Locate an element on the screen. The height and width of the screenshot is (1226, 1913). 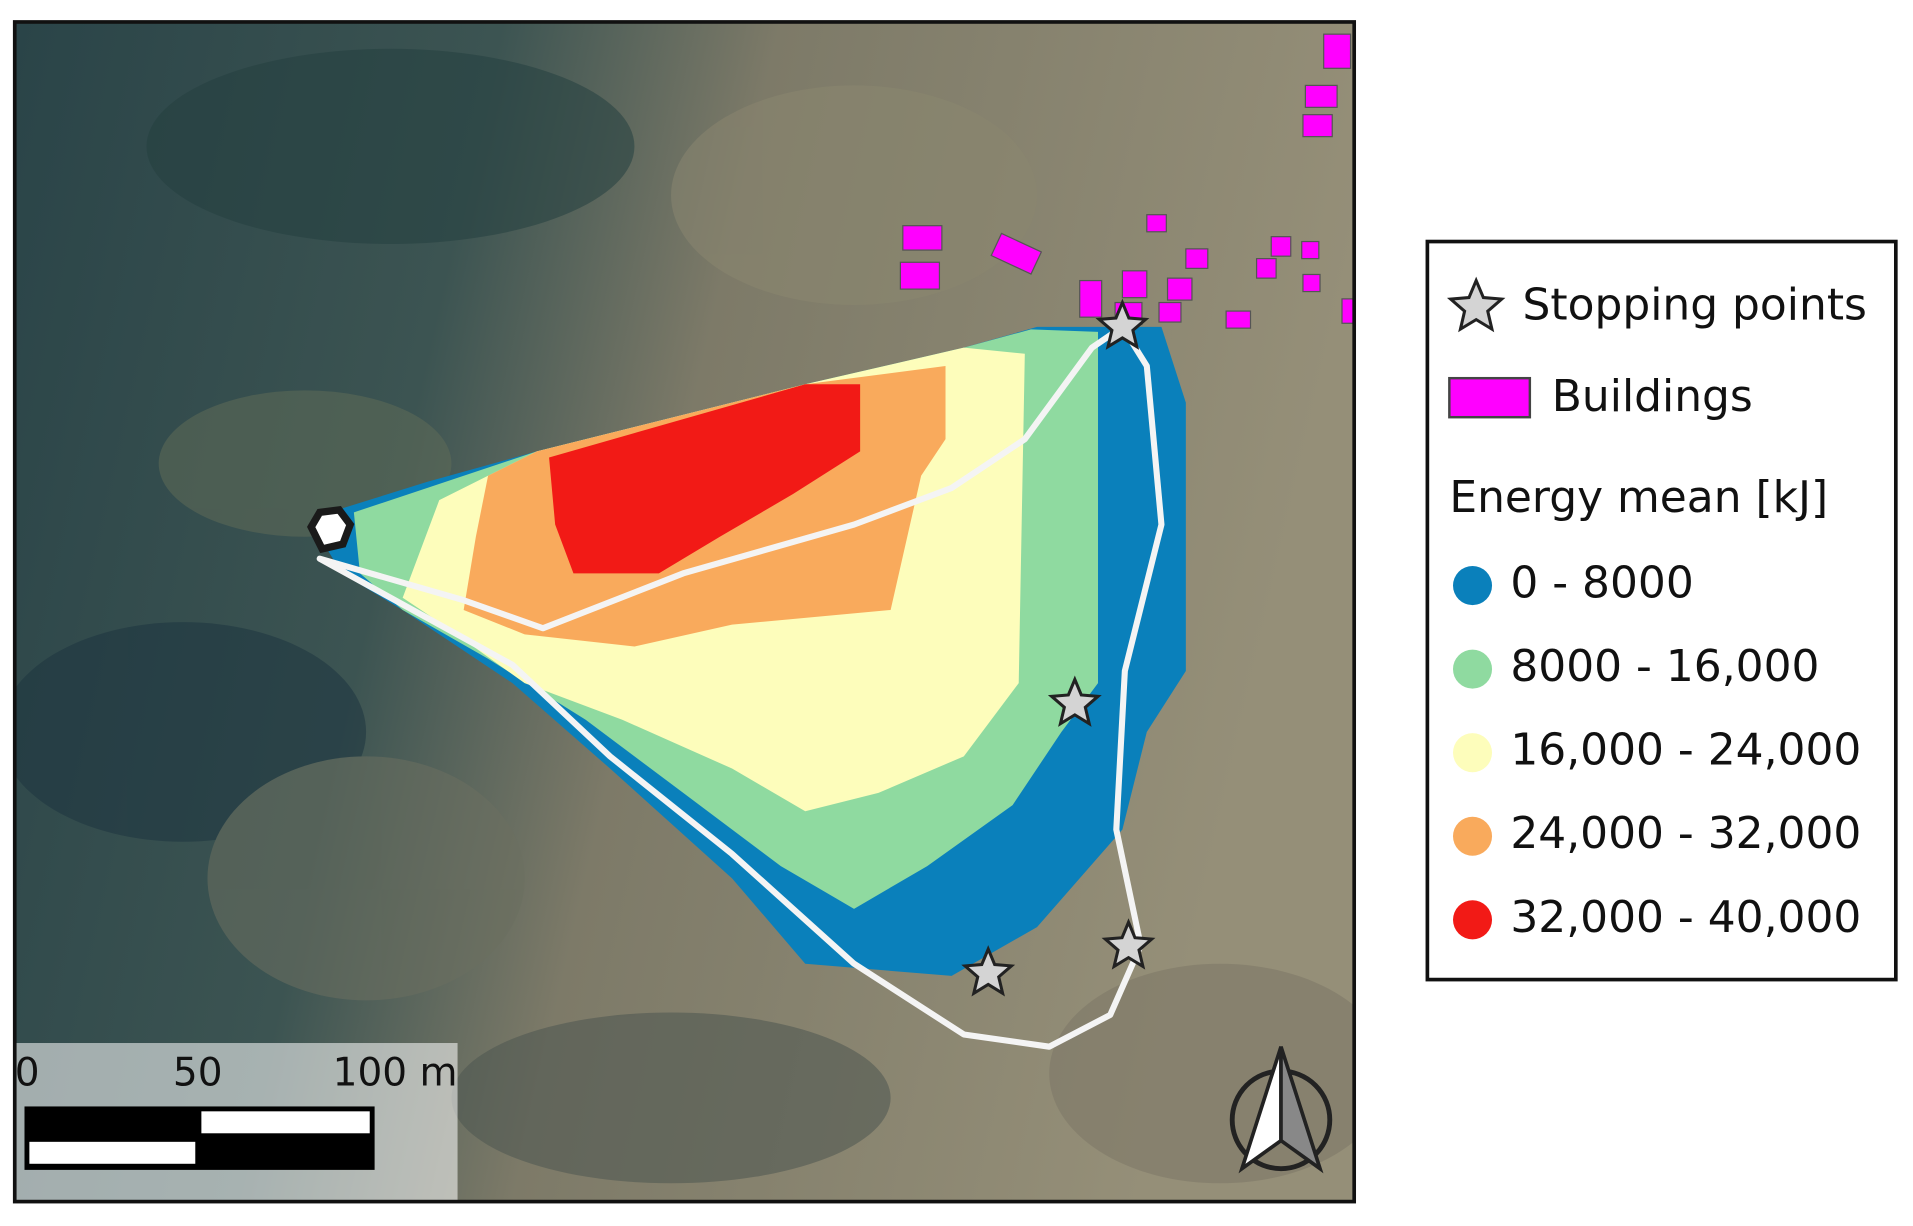
legend-star-icon is located at coordinates (1476, 304).